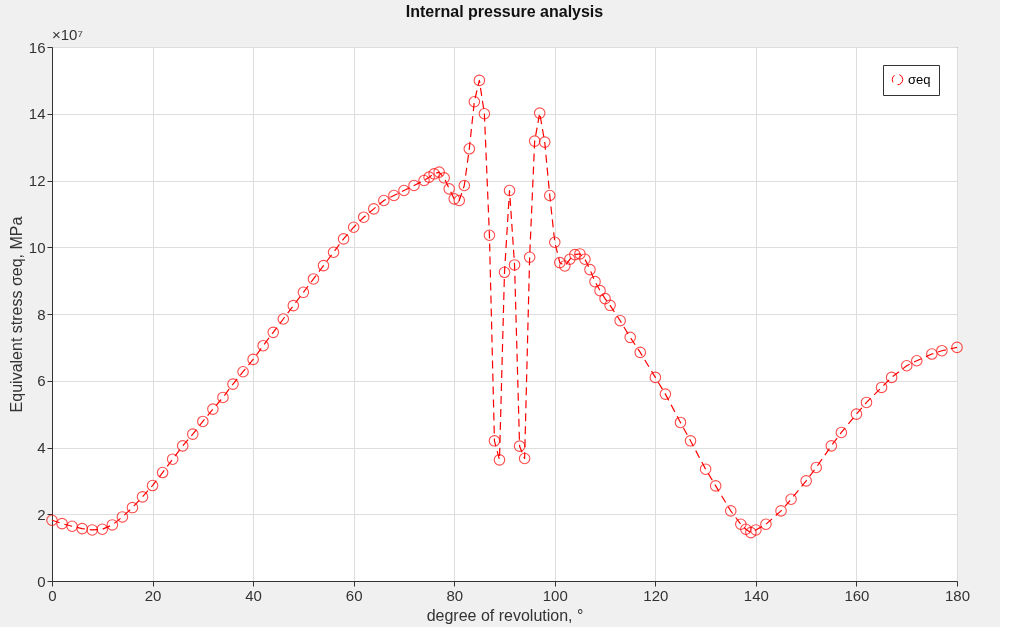 The image size is (1020, 636). What do you see at coordinates (253, 595) in the screenshot?
I see `x-tick-label: 40` at bounding box center [253, 595].